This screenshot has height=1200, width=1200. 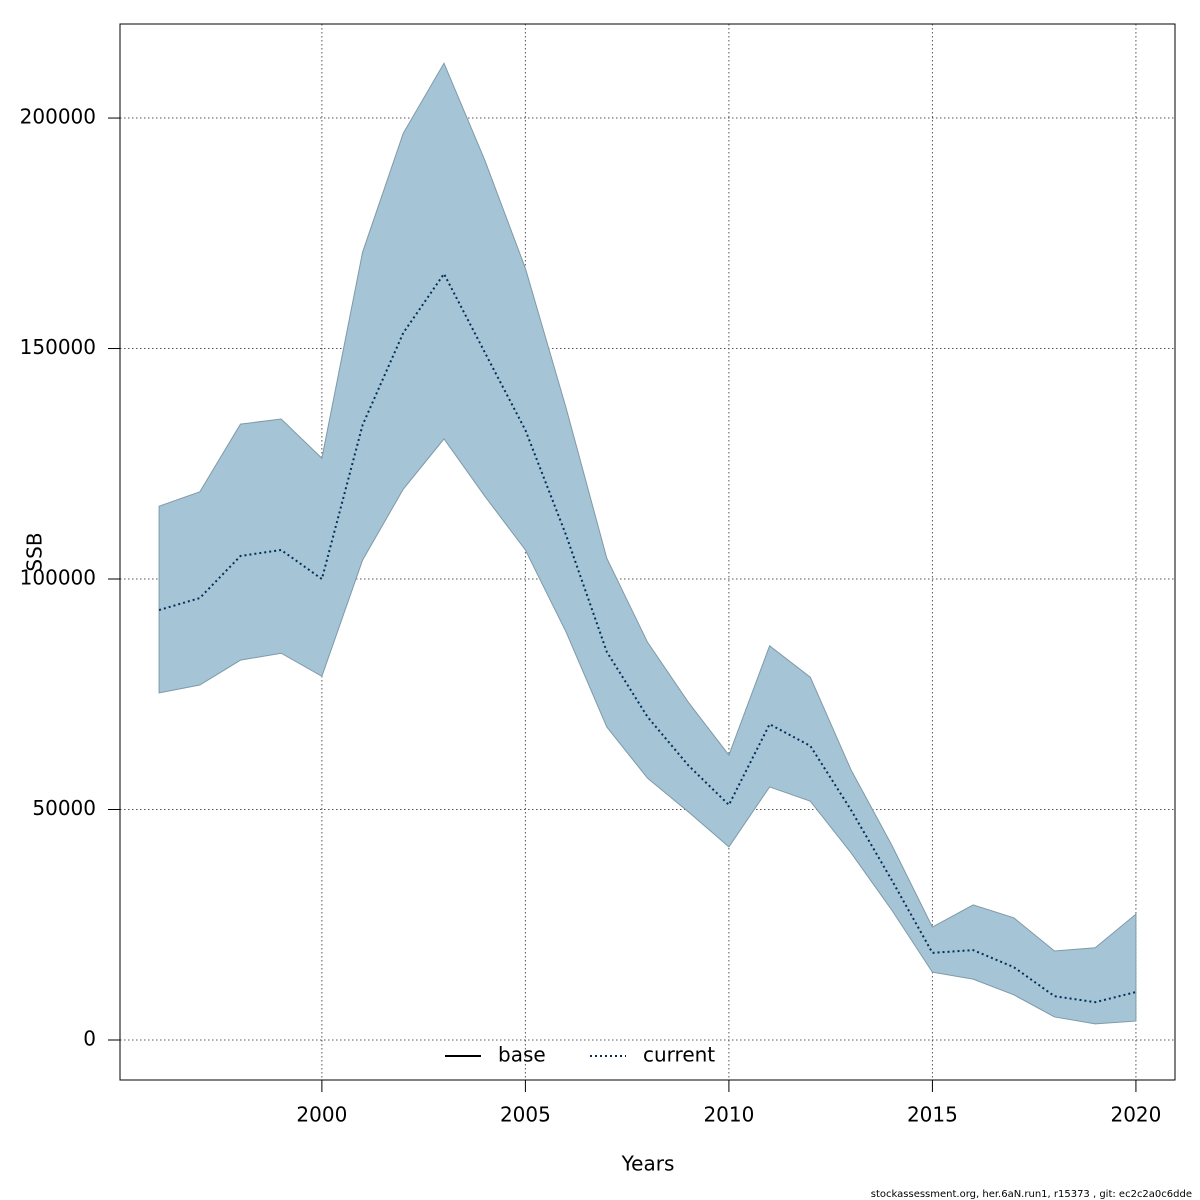 What do you see at coordinates (679, 1055) in the screenshot?
I see `legend-label: current` at bounding box center [679, 1055].